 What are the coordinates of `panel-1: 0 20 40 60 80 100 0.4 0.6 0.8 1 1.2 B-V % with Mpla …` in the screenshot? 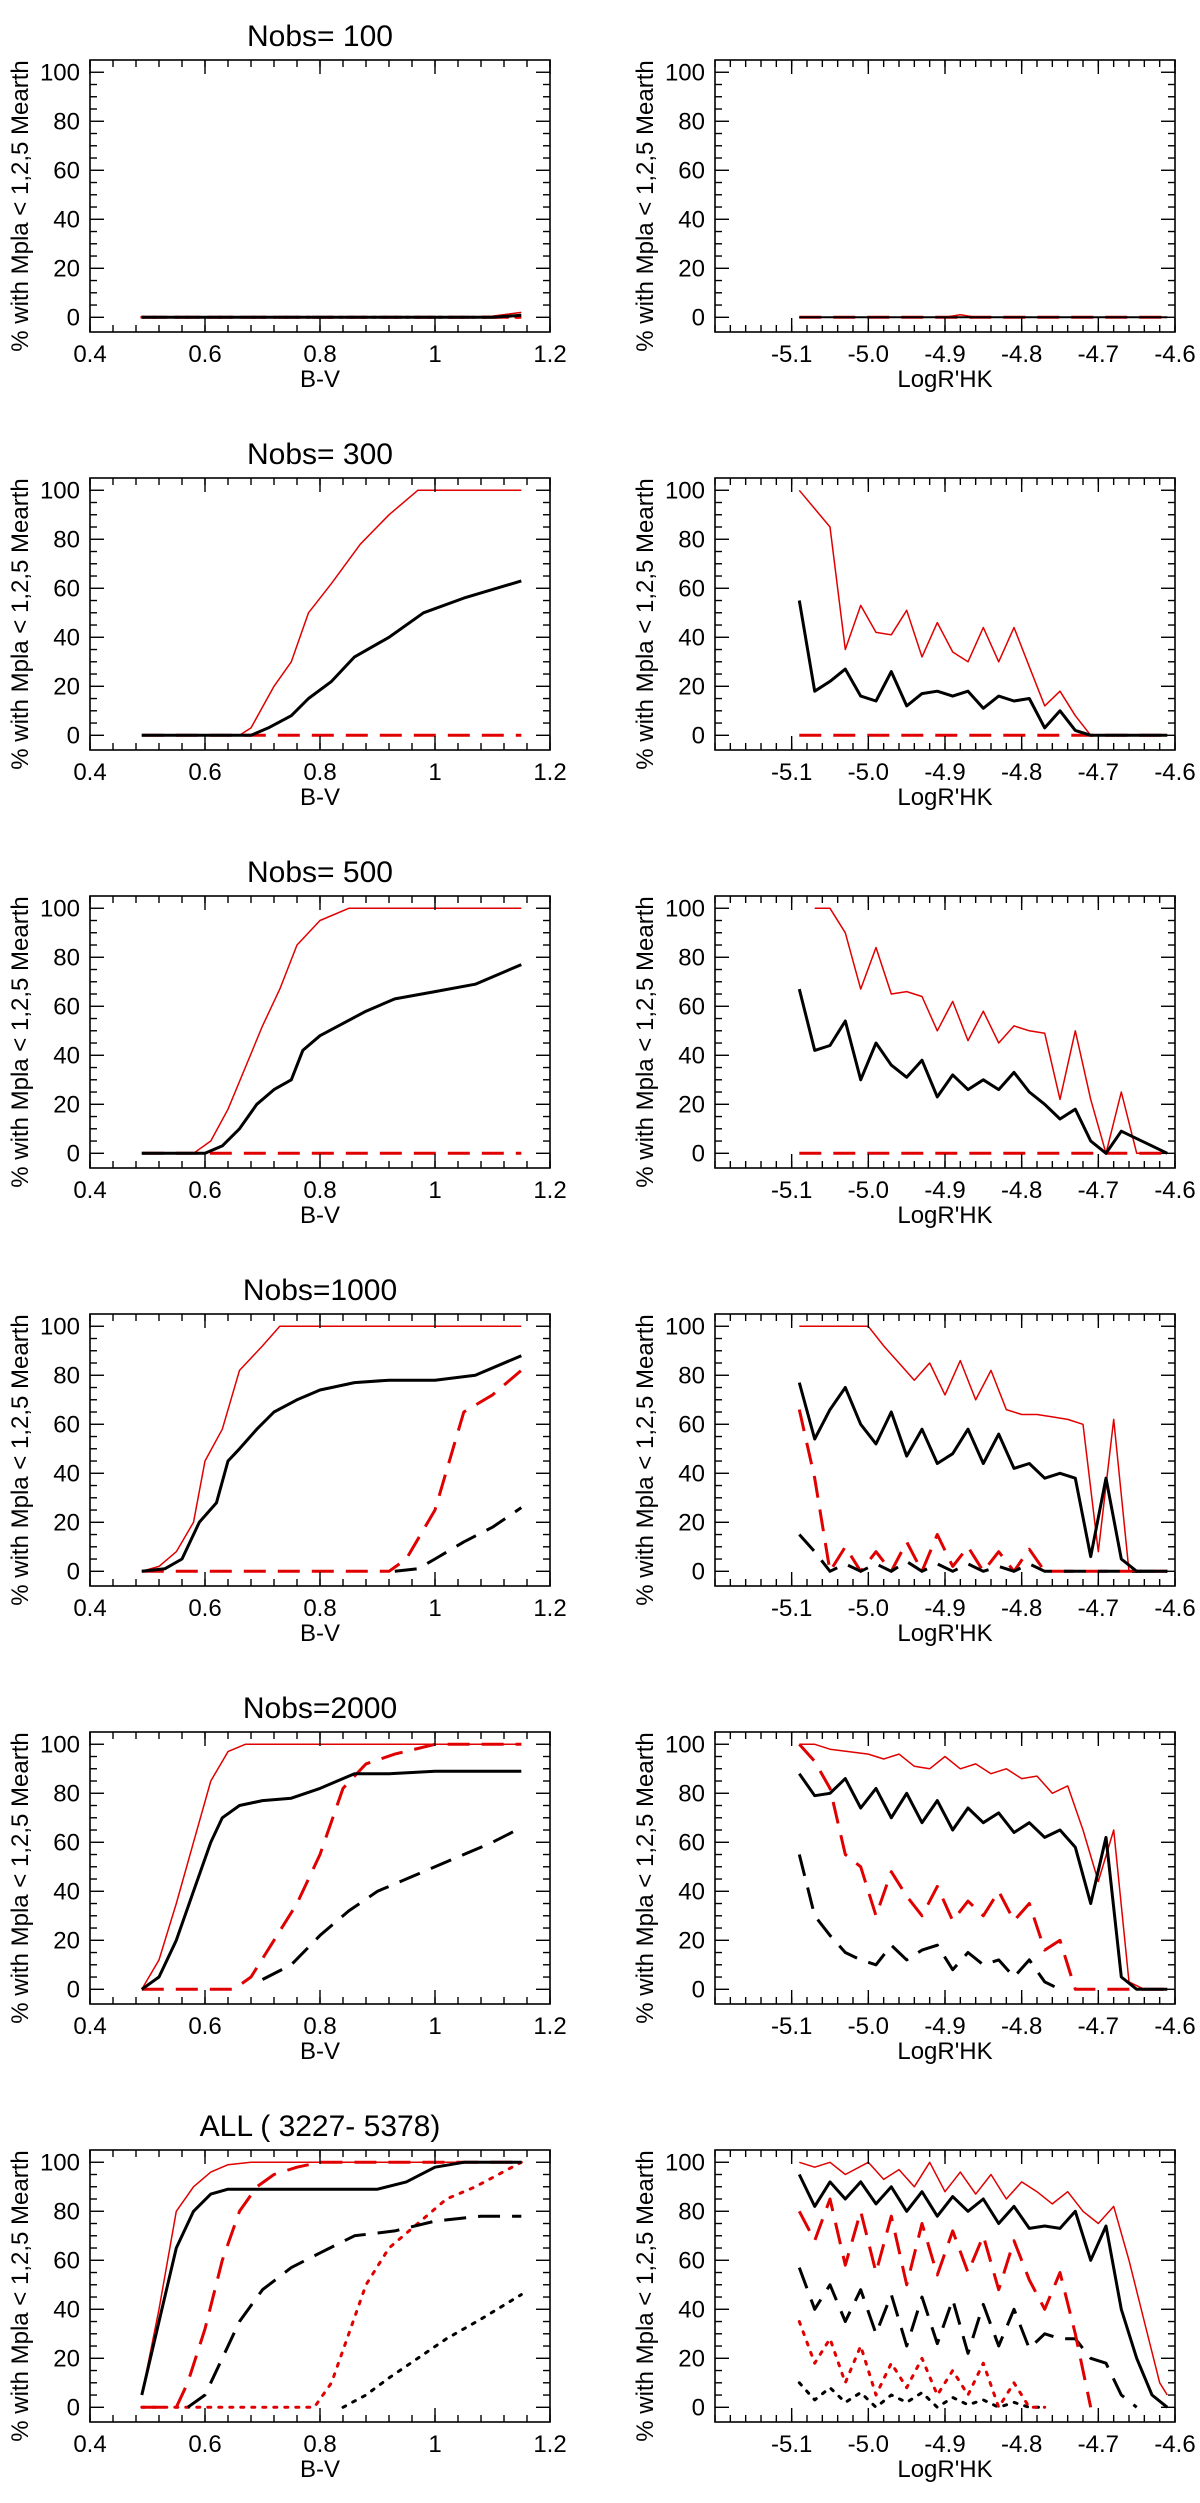 It's located at (287, 206).